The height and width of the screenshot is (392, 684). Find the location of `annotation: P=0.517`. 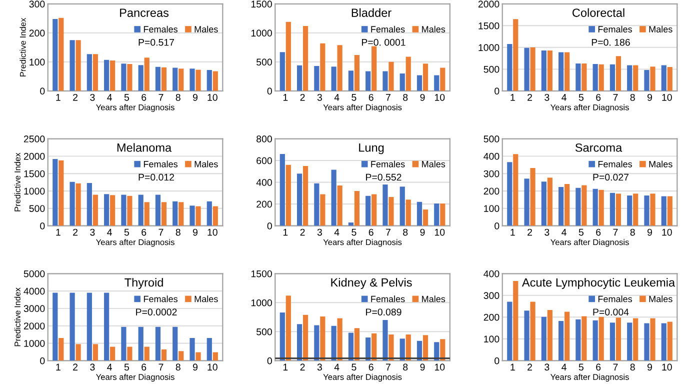

annotation: P=0.517 is located at coordinates (156, 42).